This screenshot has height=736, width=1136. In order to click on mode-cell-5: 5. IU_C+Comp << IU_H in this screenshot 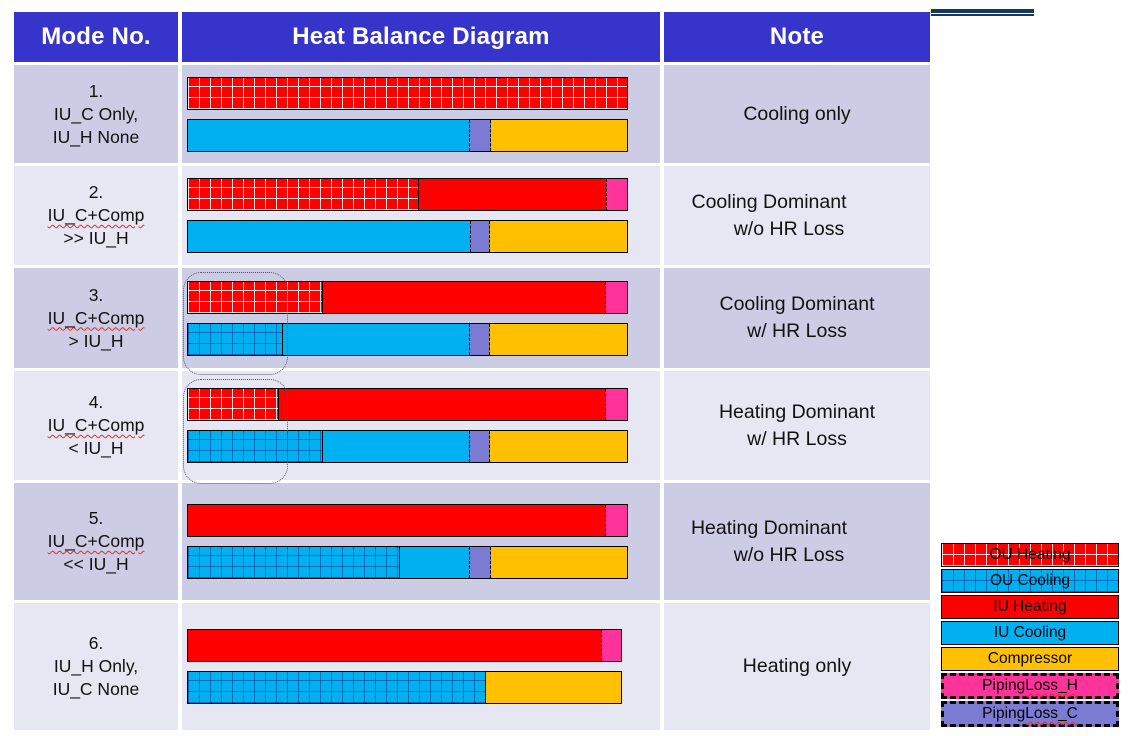, I will do `click(96, 541)`.